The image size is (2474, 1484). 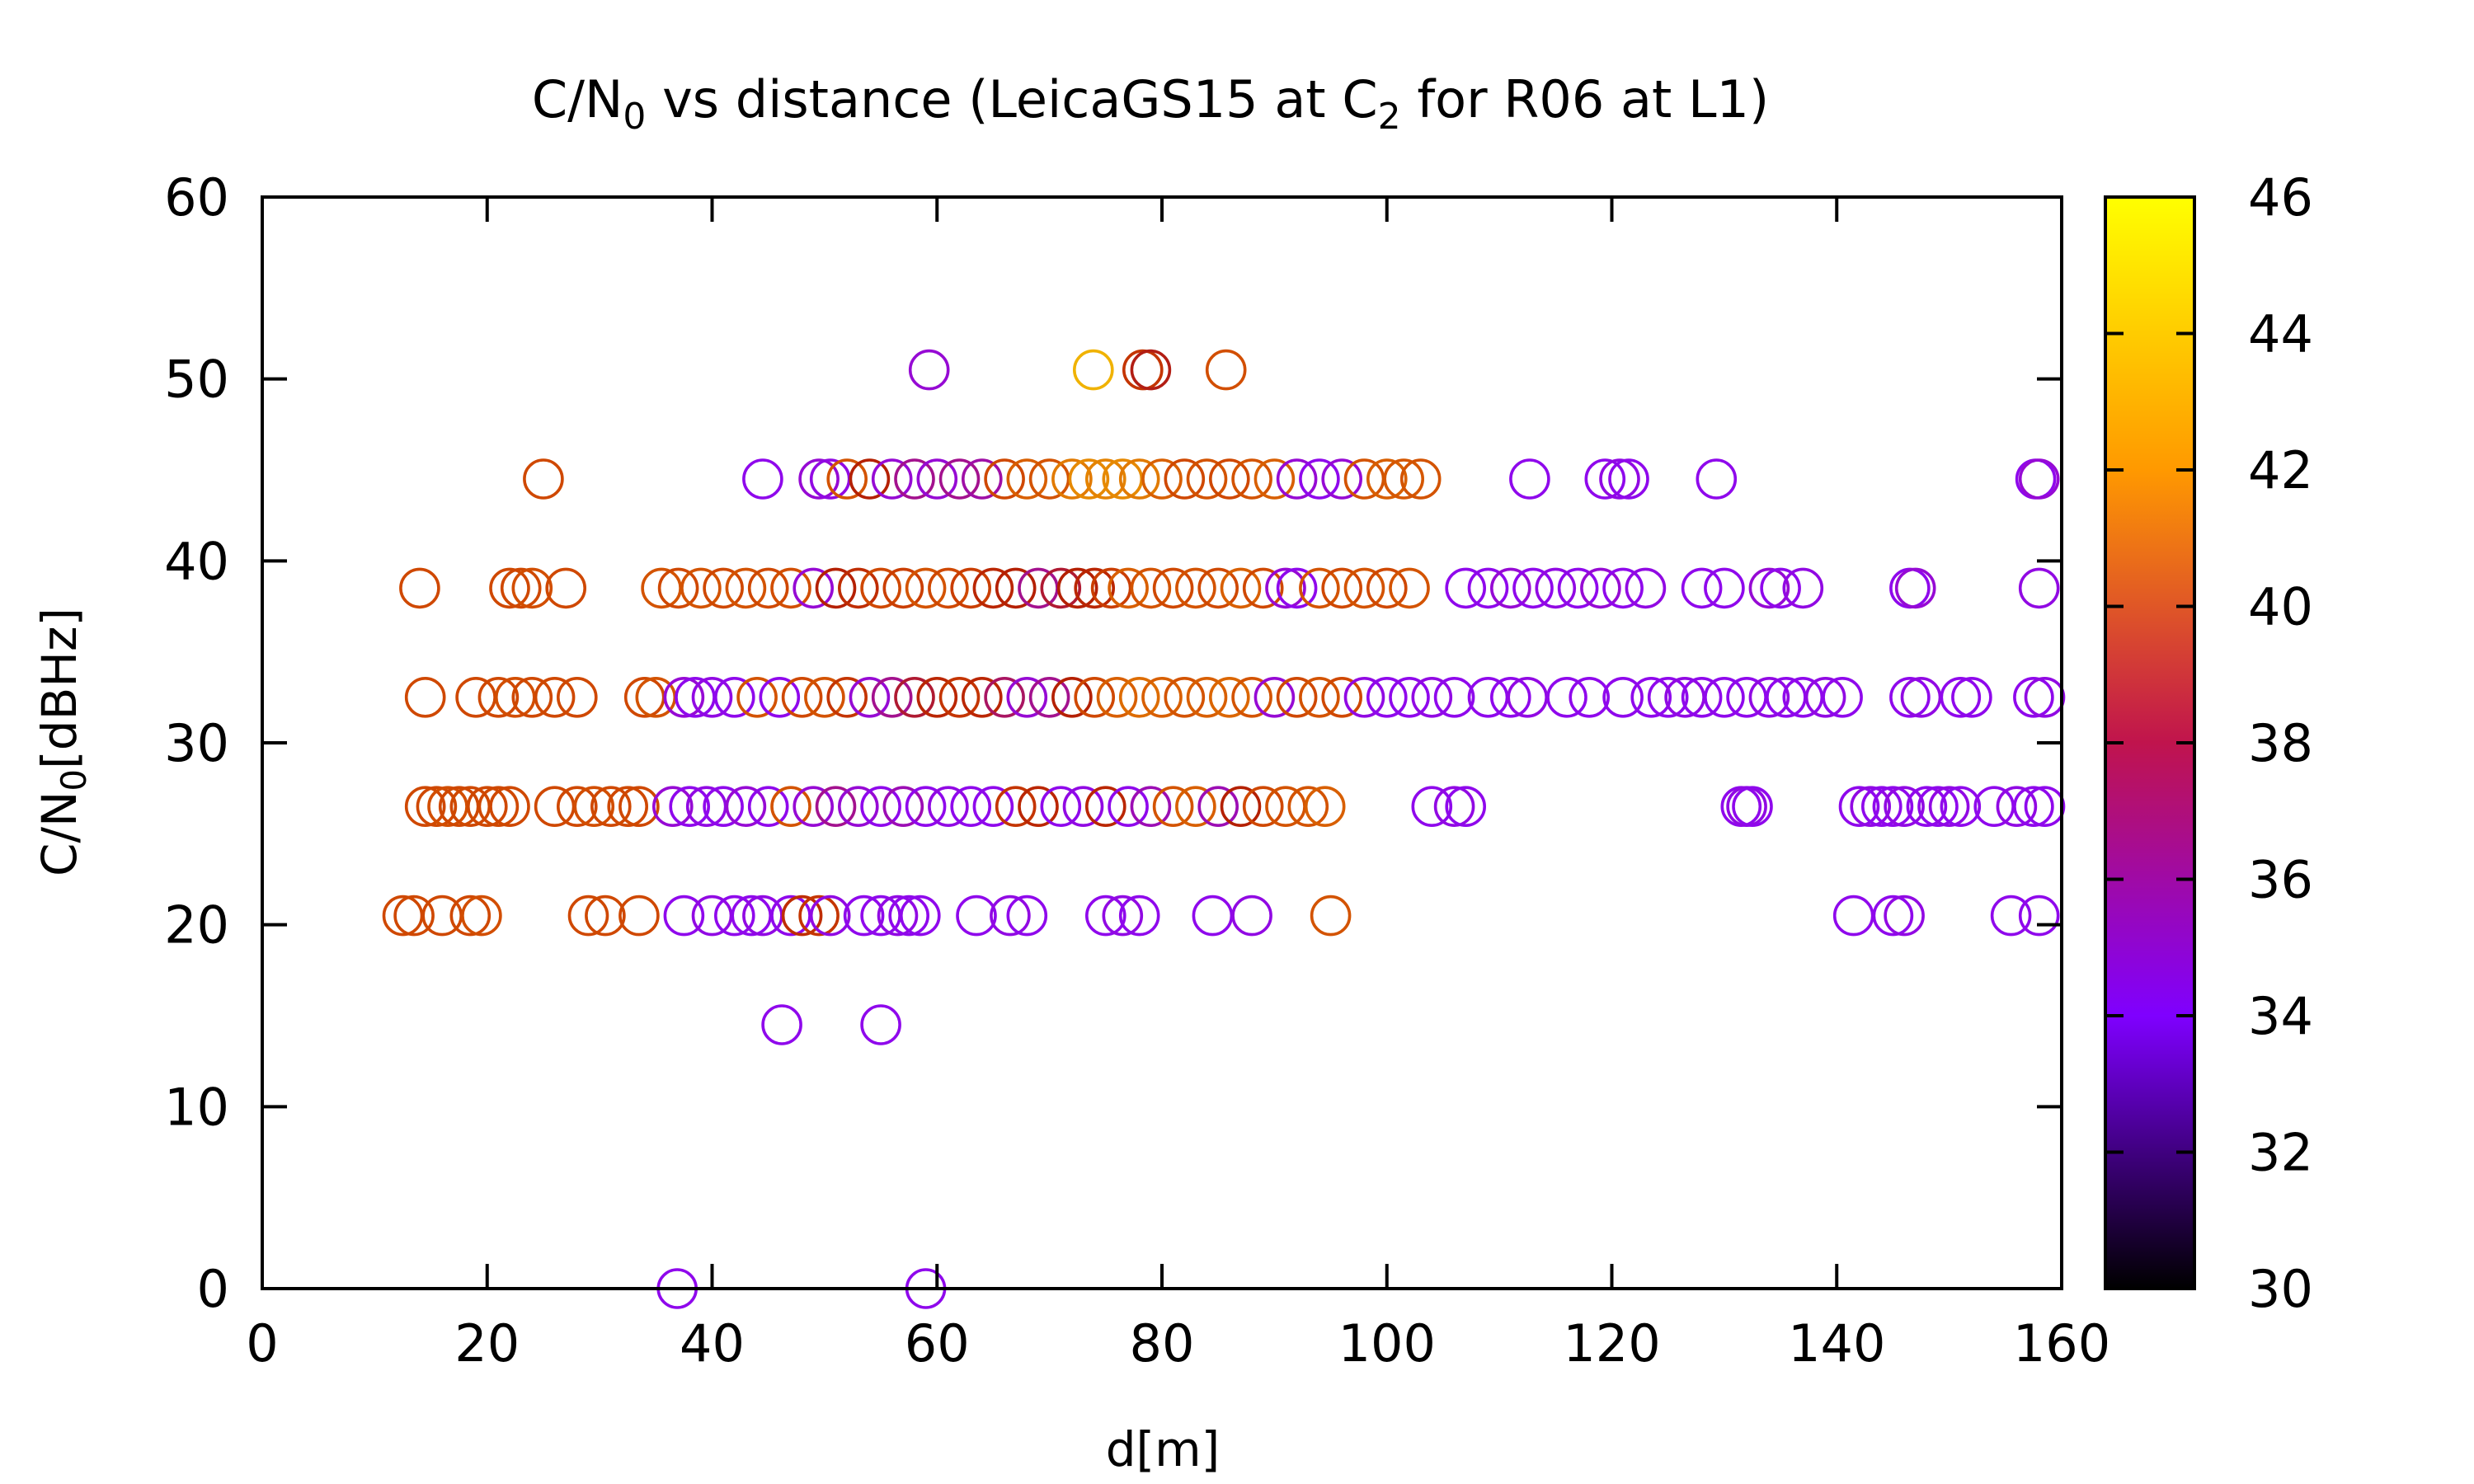 What do you see at coordinates (2061, 1343) in the screenshot?
I see `x-tick-label: 160` at bounding box center [2061, 1343].